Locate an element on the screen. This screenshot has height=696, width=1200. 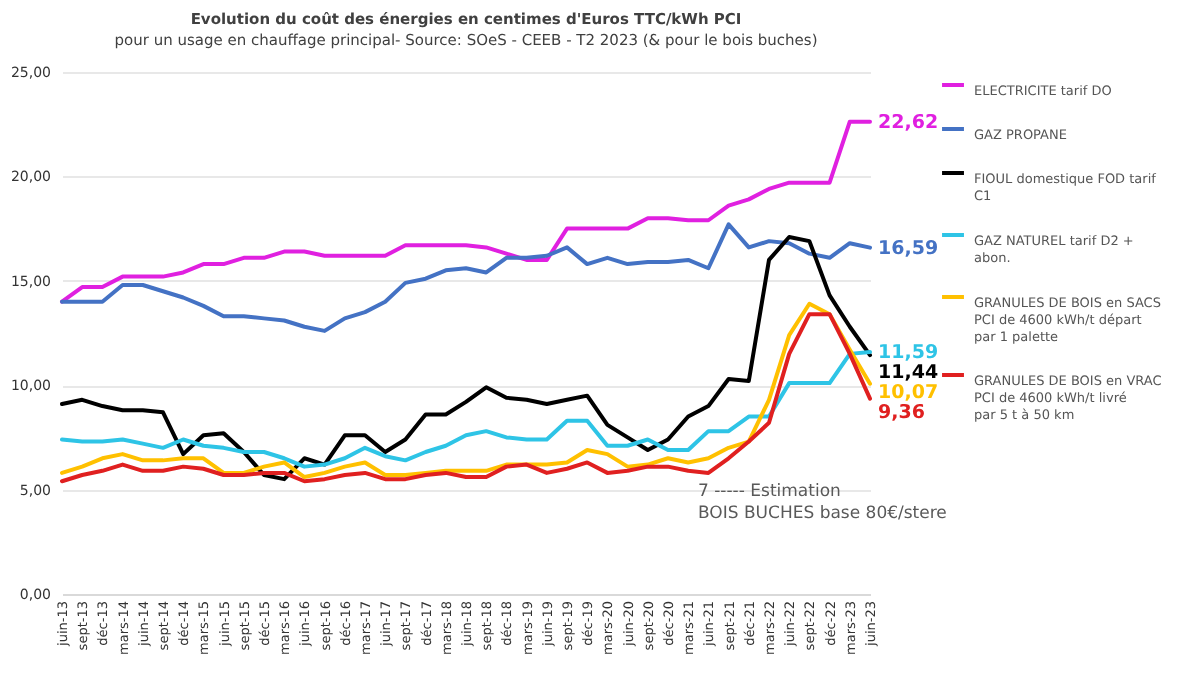
data-label: 10,07 is located at coordinates (908, 393).